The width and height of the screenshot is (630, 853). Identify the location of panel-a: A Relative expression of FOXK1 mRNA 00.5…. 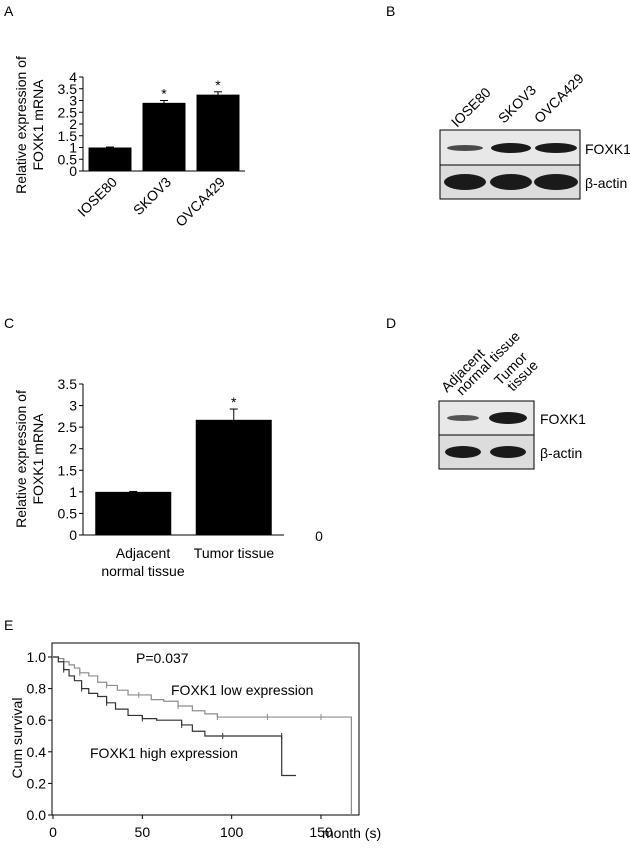
(124, 116).